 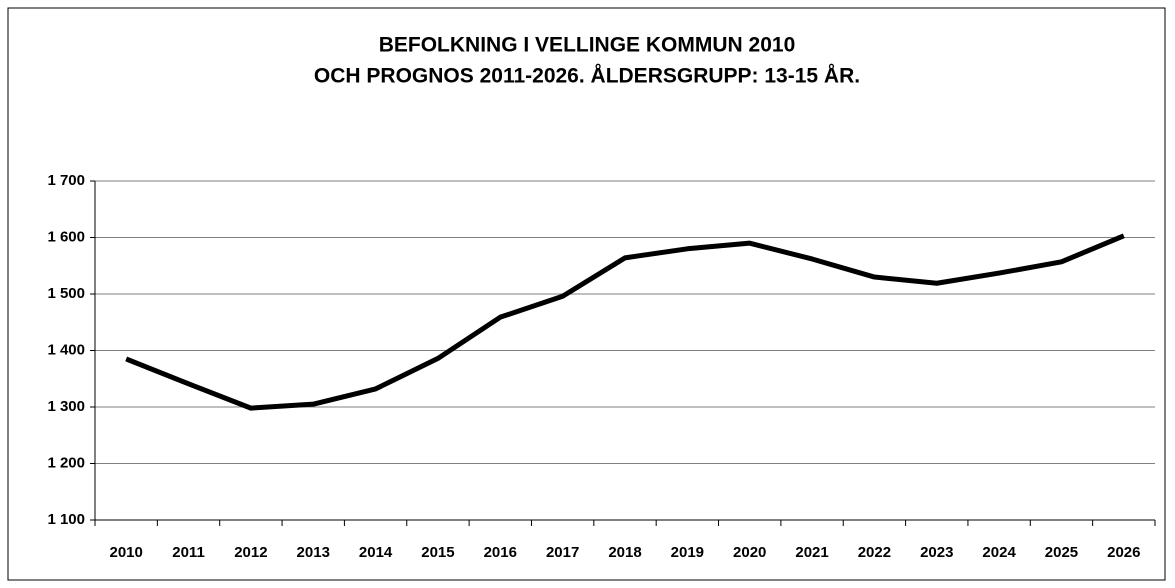 What do you see at coordinates (376, 552) in the screenshot?
I see `x-tick-label: 2014` at bounding box center [376, 552].